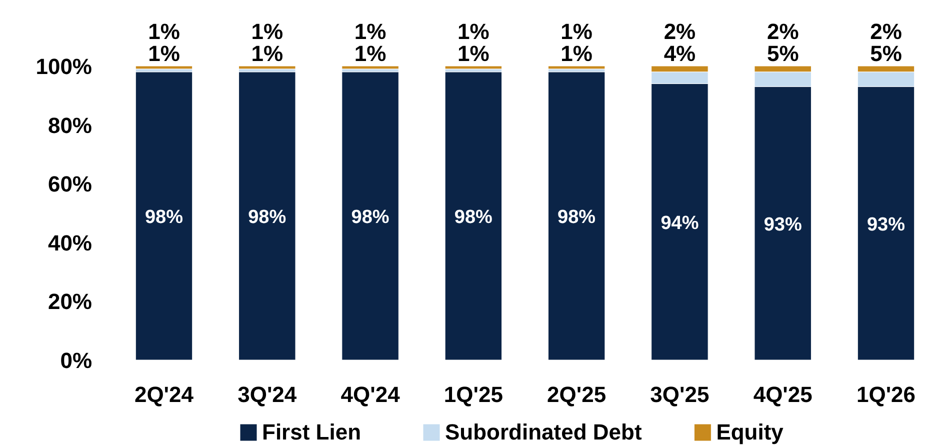 Image resolution: width=945 pixels, height=445 pixels. What do you see at coordinates (64, 66) in the screenshot?
I see `y-tick-label: 100%` at bounding box center [64, 66].